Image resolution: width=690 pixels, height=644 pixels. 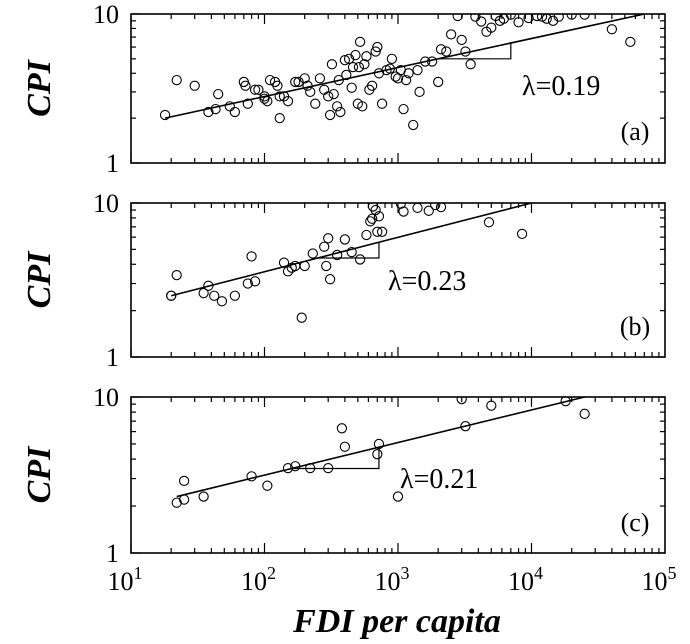 I want to click on slope-annotation: λ=0.21, so click(x=439, y=479).